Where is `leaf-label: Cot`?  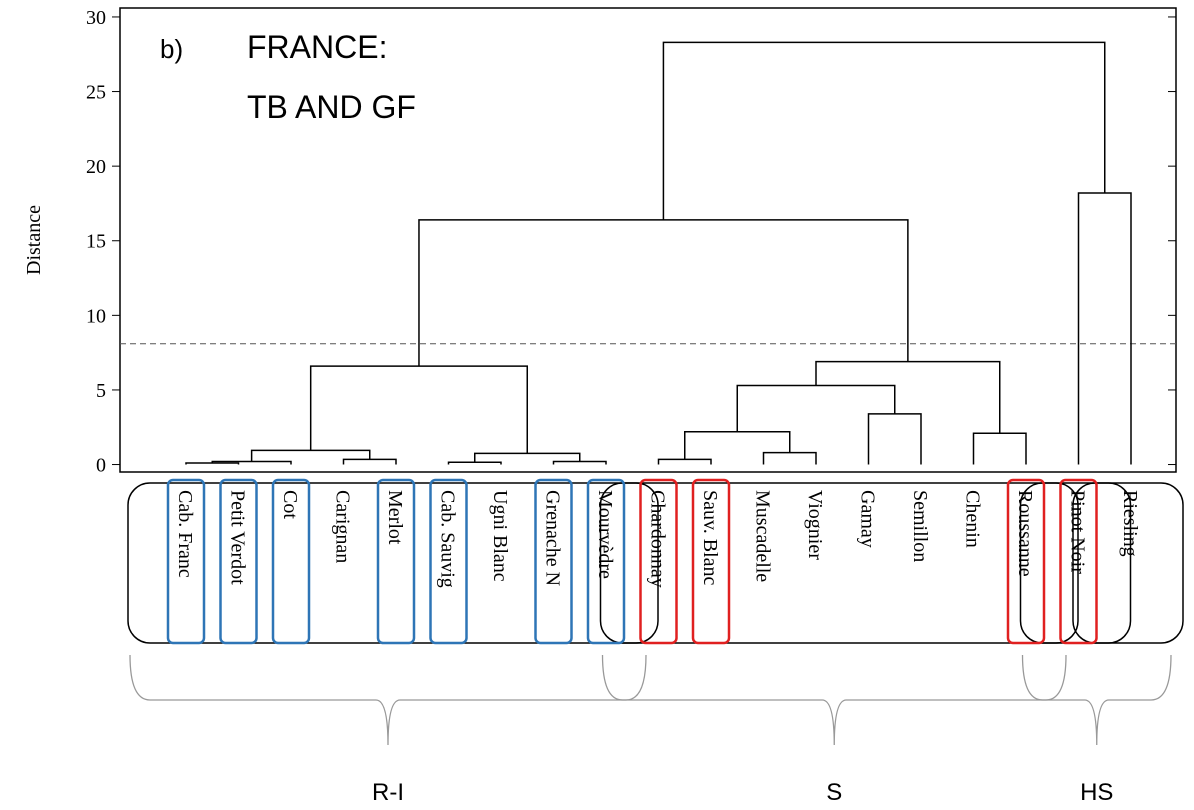
leaf-label: Cot is located at coordinates (290, 504).